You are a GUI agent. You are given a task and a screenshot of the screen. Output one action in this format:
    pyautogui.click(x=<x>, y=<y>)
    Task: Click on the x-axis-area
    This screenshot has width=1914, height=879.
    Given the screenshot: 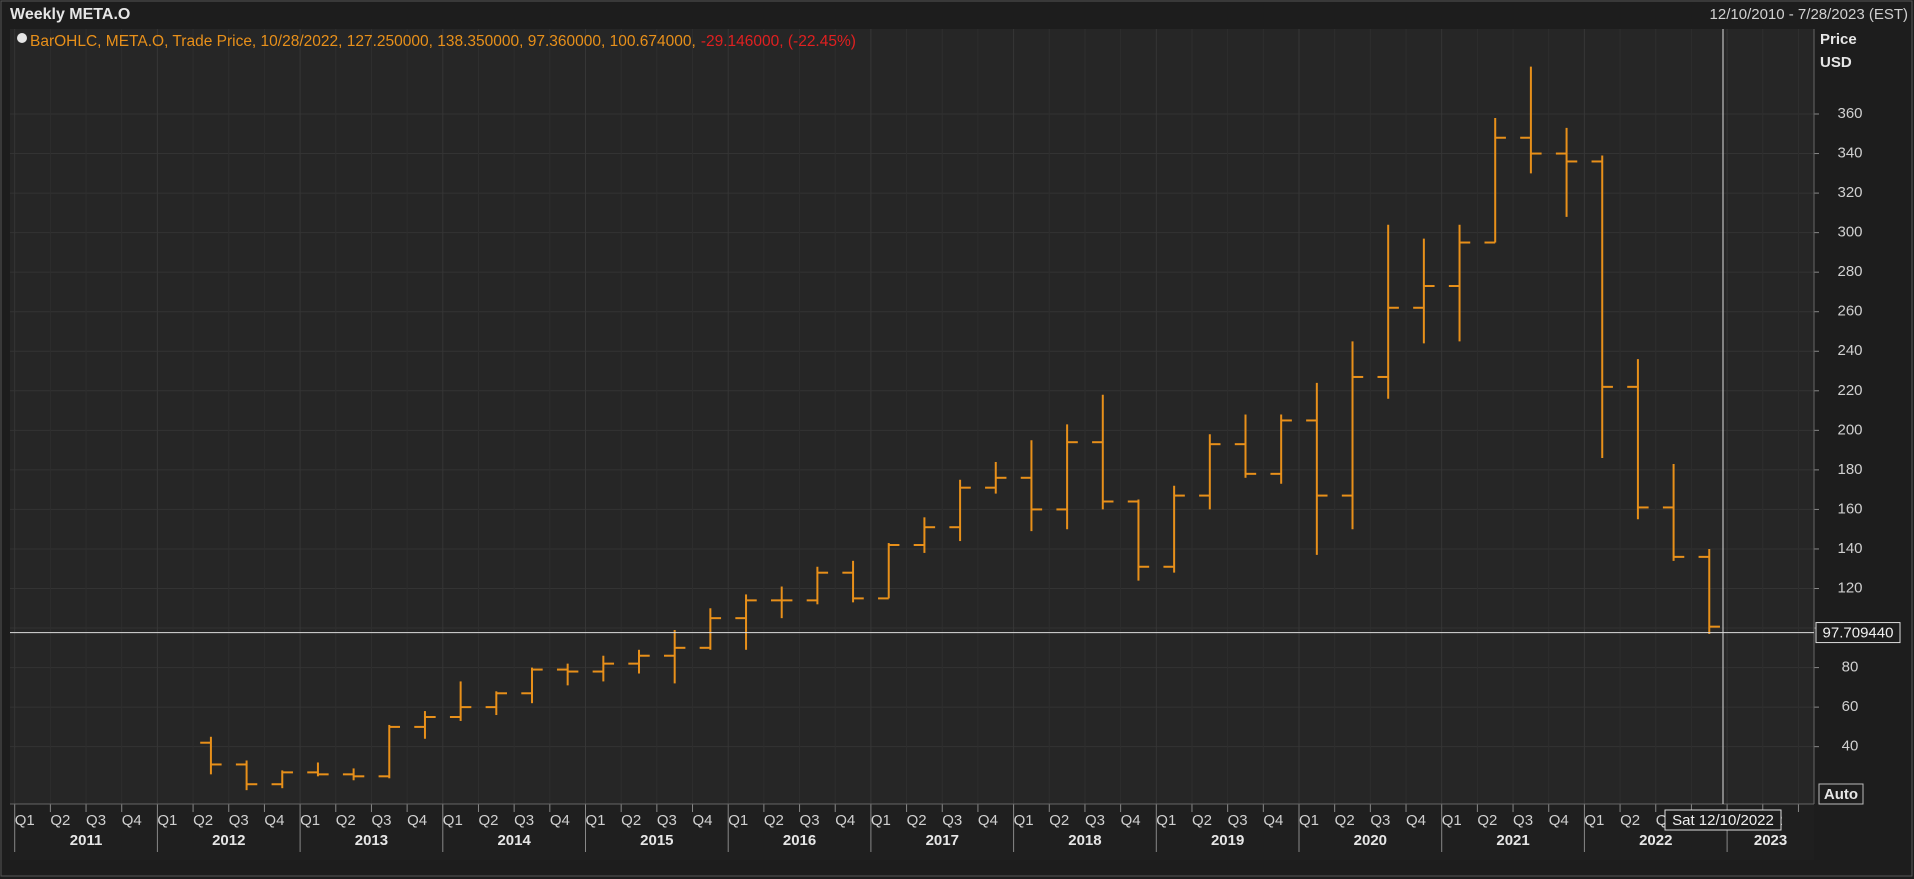 What is the action you would take?
    pyautogui.click(x=912, y=832)
    